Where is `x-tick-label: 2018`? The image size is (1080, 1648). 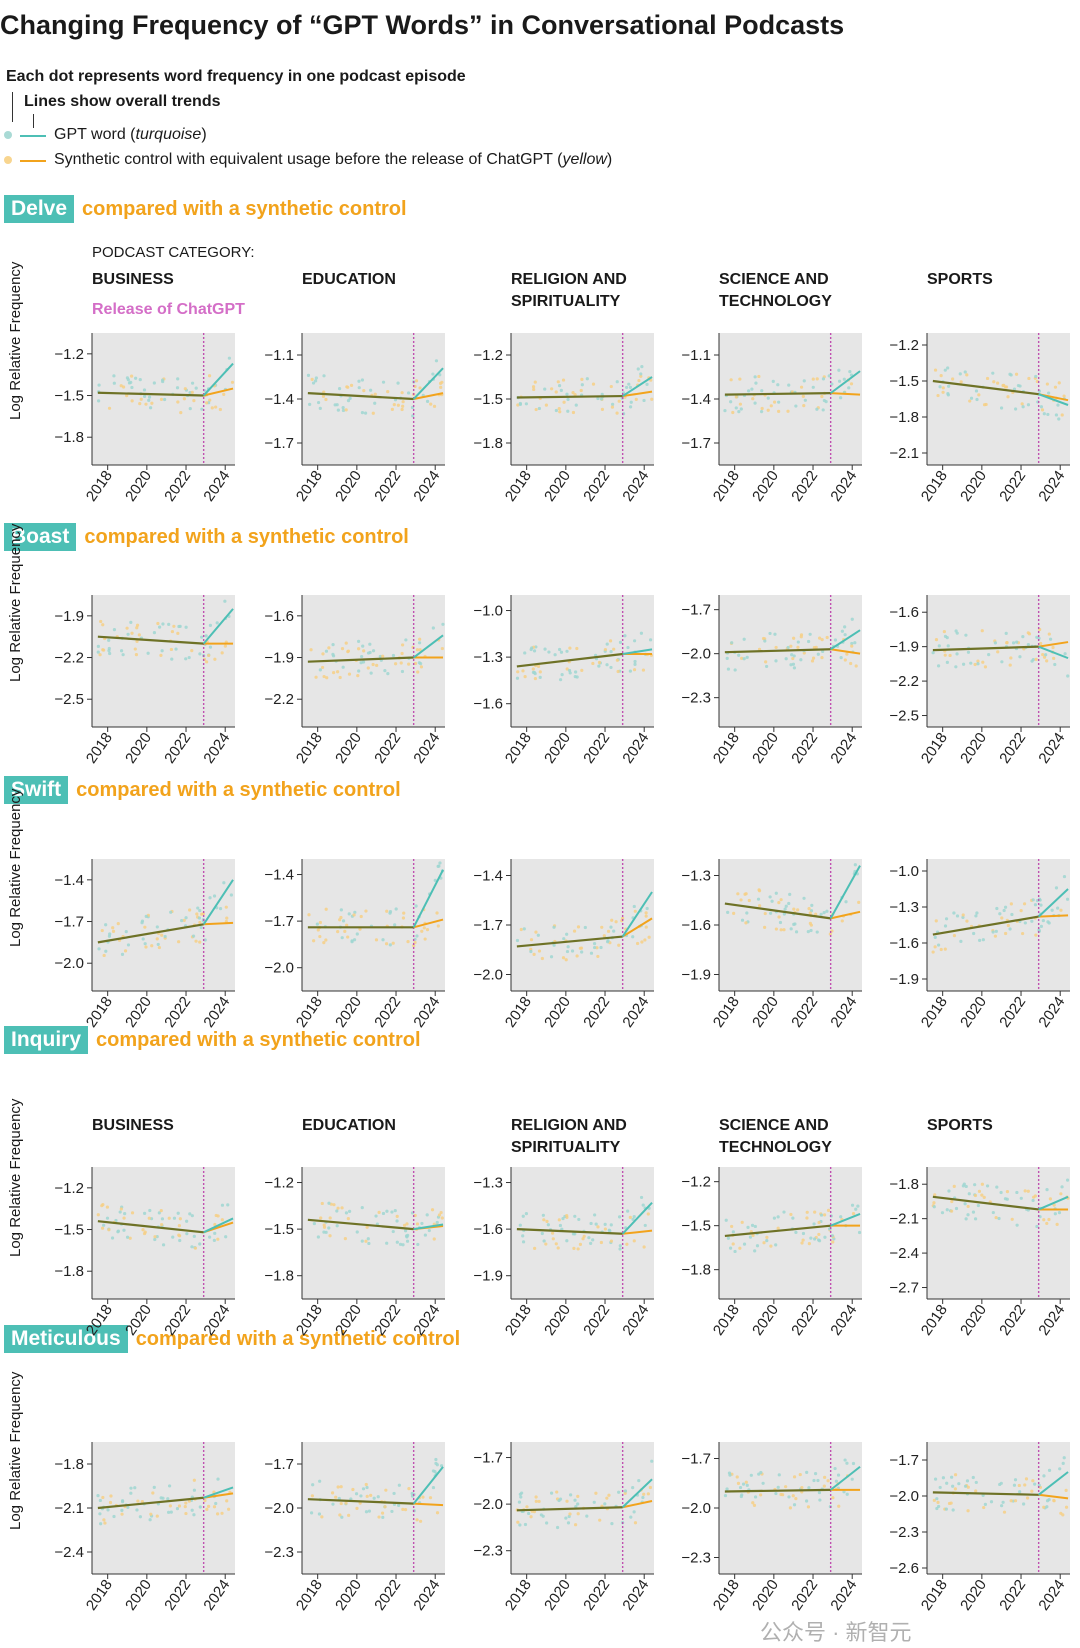 x-tick-label: 2018 is located at coordinates (518, 1320).